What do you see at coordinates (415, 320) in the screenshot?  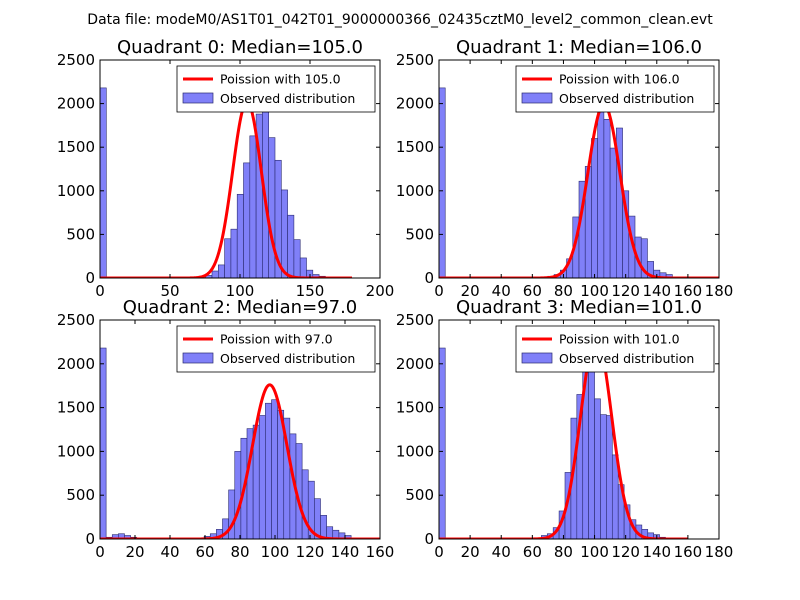 I see `y-tick-label: 2500` at bounding box center [415, 320].